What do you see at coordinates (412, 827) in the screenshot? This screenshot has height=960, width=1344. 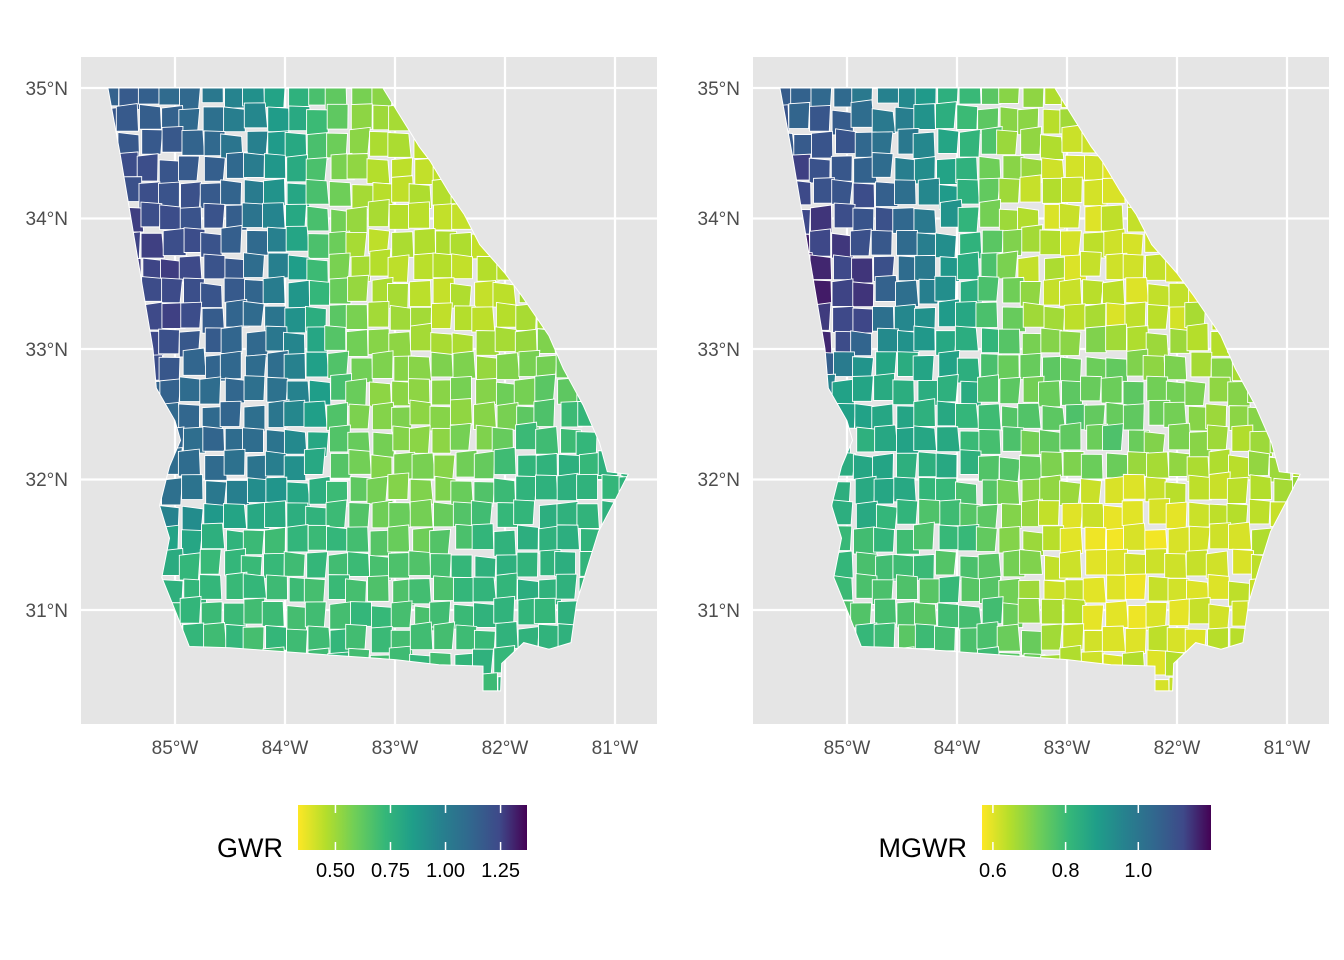 I see `colorbar` at bounding box center [412, 827].